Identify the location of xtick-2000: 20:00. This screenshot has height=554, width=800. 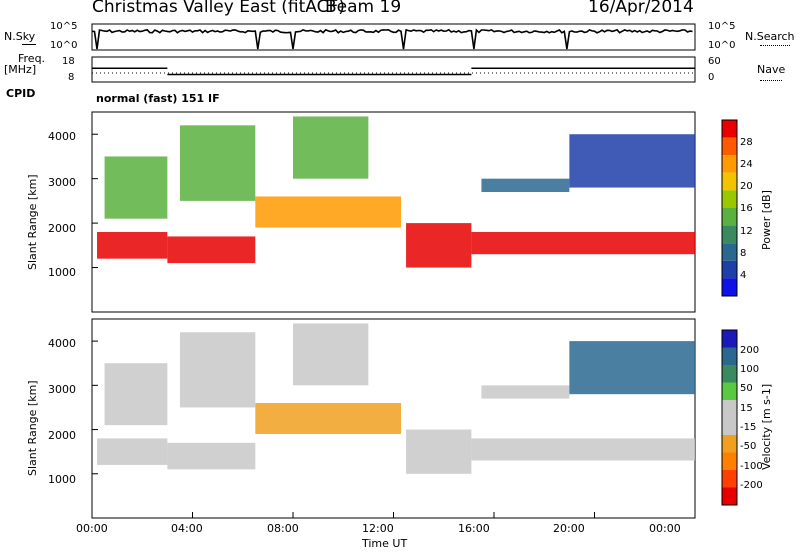
(569, 528).